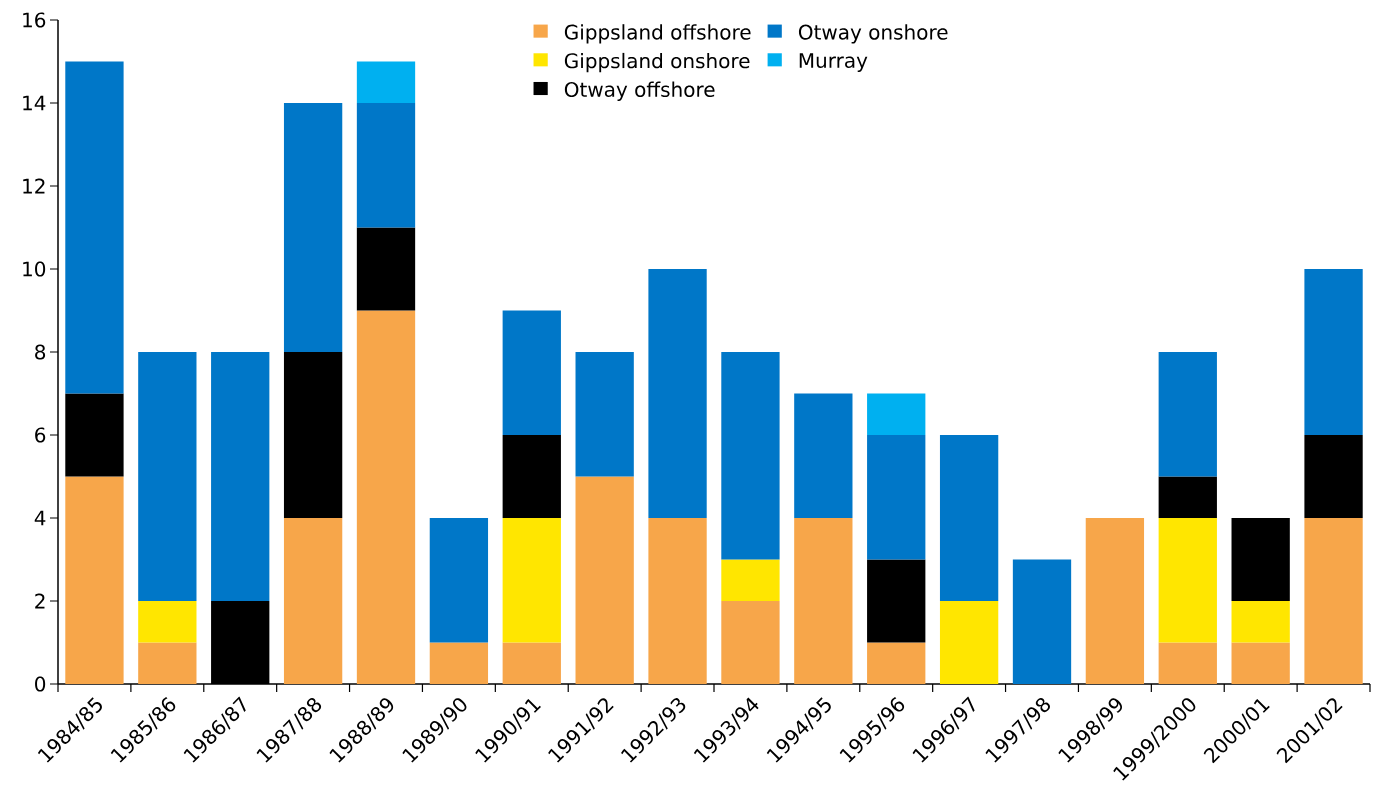 The height and width of the screenshot is (809, 1382). Describe the element at coordinates (40, 684) in the screenshot. I see `y-tick-label: 0` at that location.